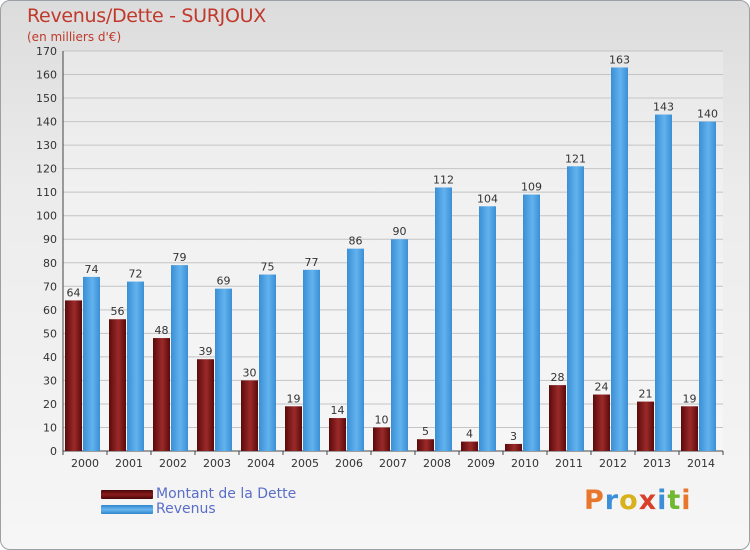  Describe the element at coordinates (74, 292) in the screenshot. I see `data-label-dette: 64` at that location.